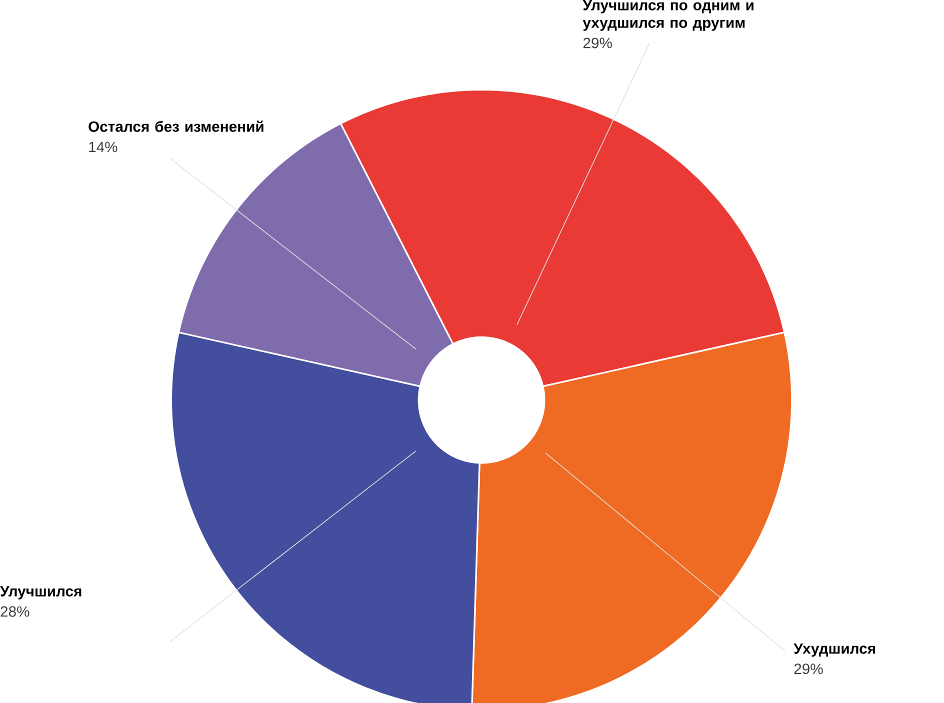 The image size is (944, 703). Describe the element at coordinates (103, 147) in the screenshot. I see `data-label: 14%` at that location.